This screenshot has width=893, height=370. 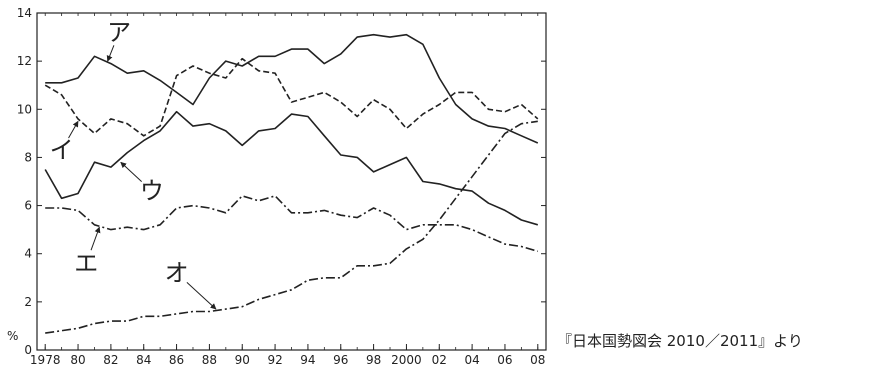 What do you see at coordinates (110, 360) in the screenshot?
I see `x-tick-label: 82` at bounding box center [110, 360].